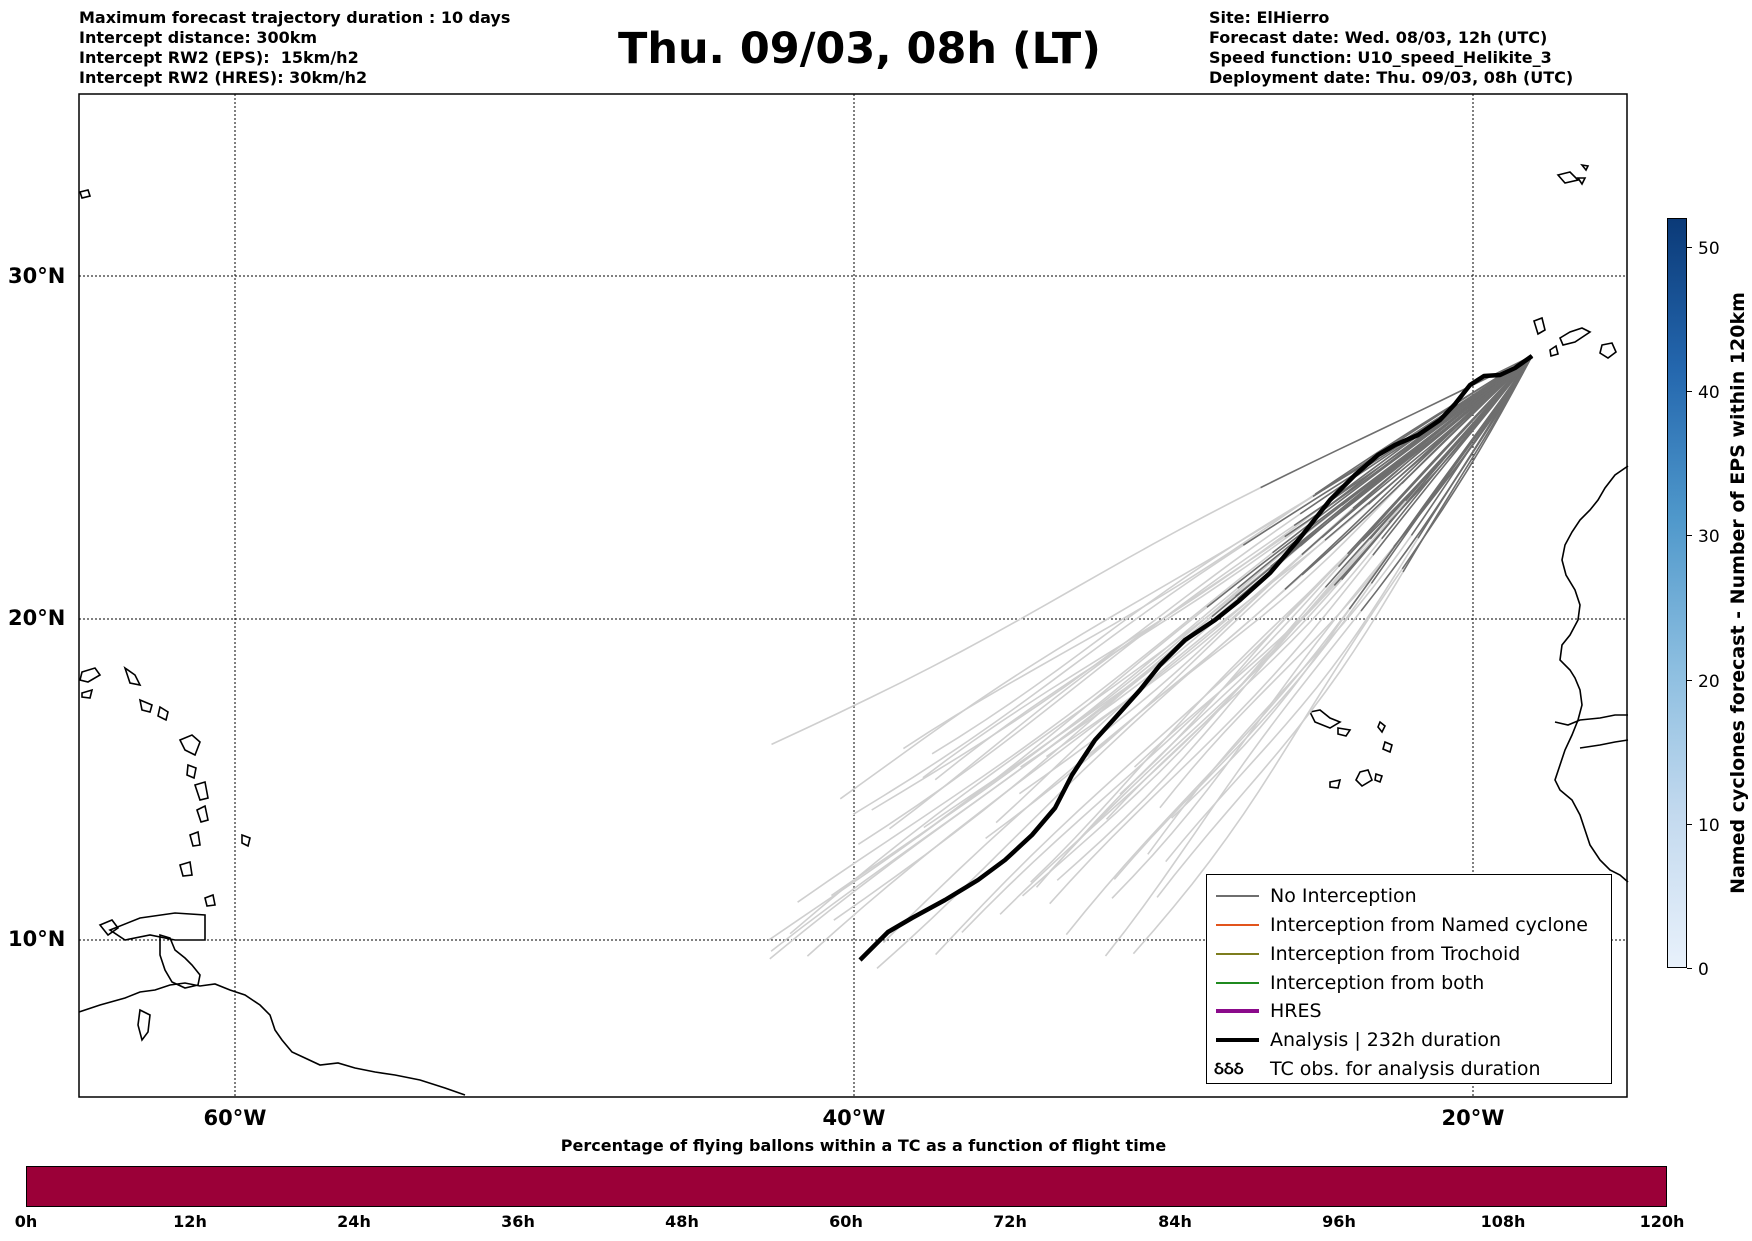  I want to click on site-line: Site: ElHierro, so click(1269, 17).